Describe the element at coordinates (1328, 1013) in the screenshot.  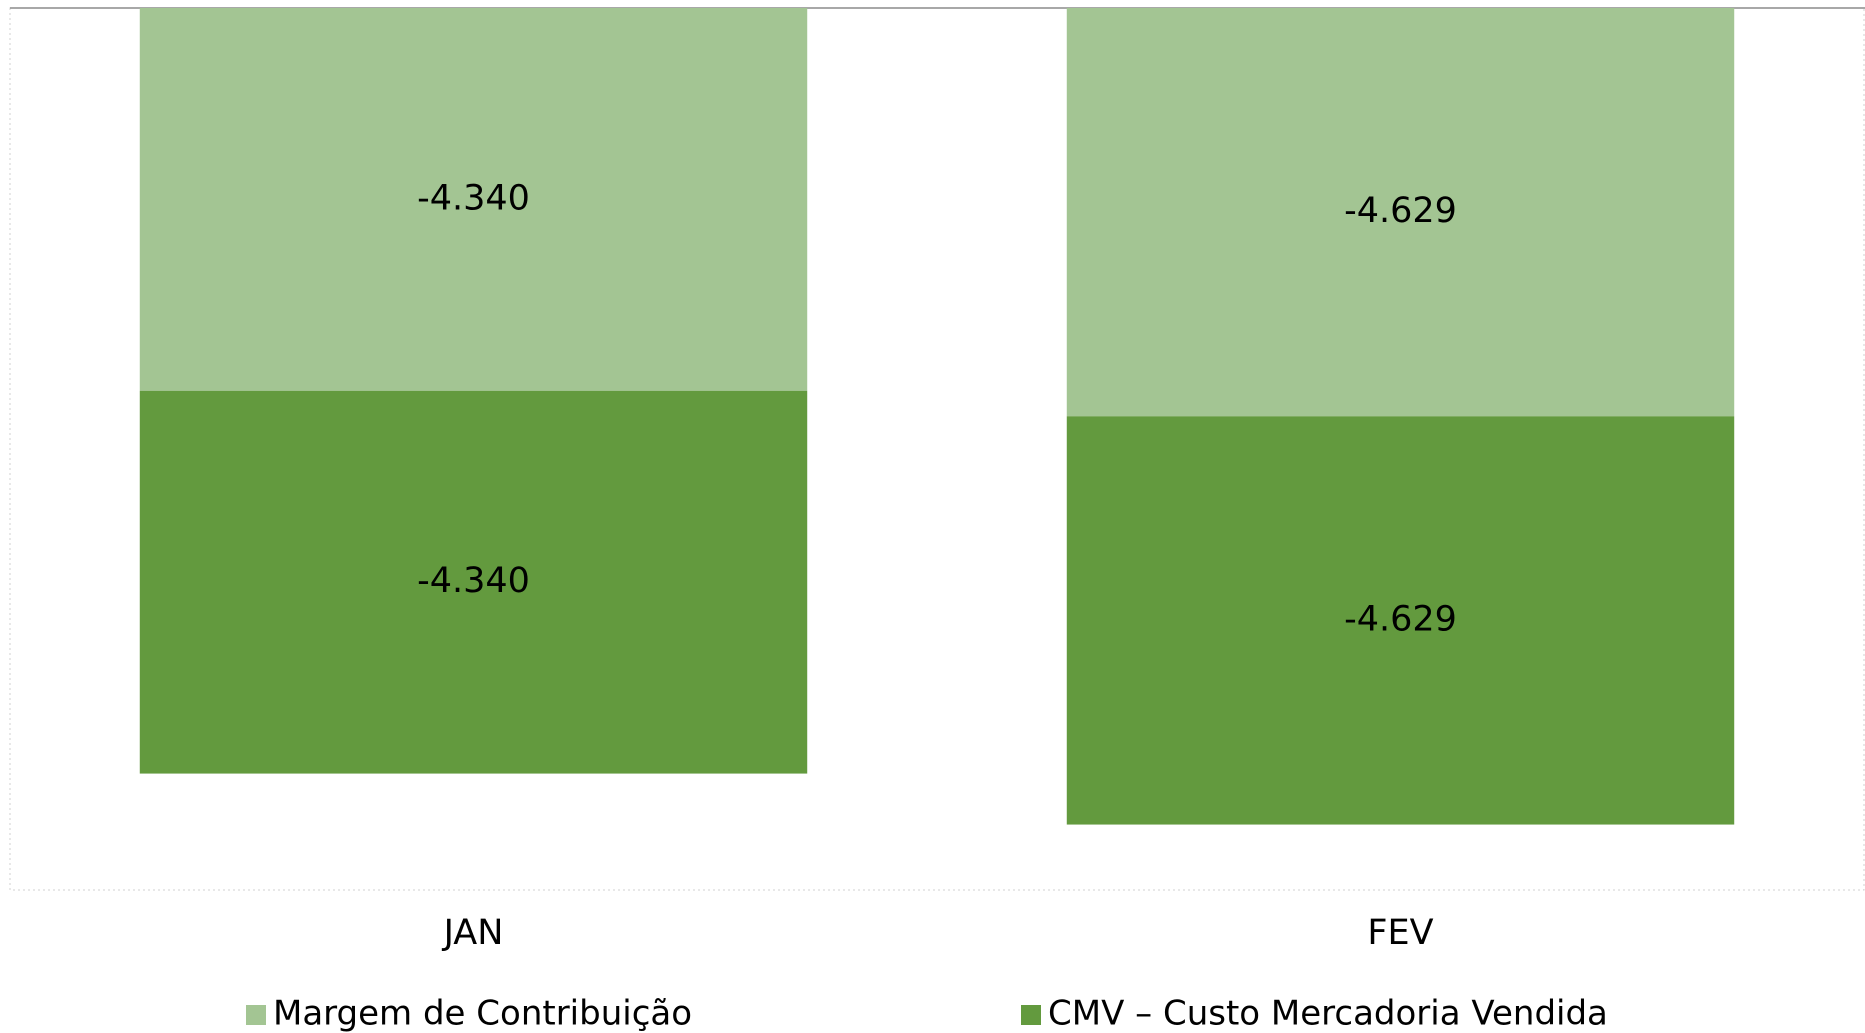
I see `legend-label: CMV – Custo Mercadoria Vendida` at that location.